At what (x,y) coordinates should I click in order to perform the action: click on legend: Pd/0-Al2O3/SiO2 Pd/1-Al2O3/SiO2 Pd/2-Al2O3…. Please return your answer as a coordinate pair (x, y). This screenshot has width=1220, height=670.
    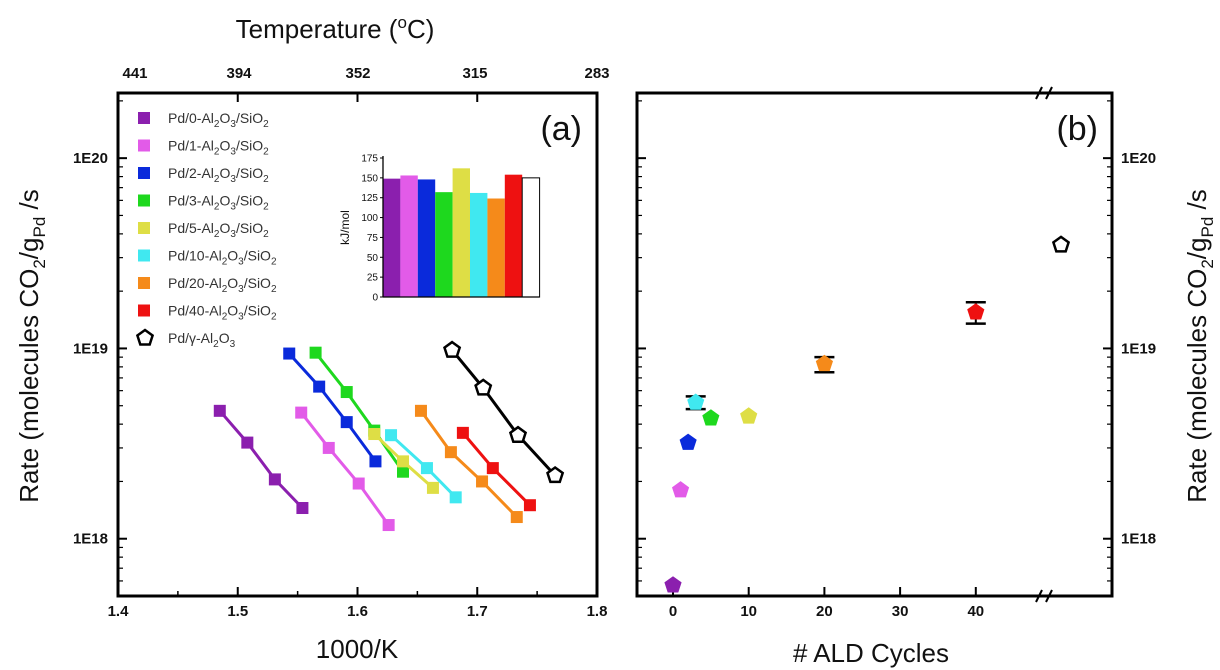
    Looking at the image, I should click on (206, 230).